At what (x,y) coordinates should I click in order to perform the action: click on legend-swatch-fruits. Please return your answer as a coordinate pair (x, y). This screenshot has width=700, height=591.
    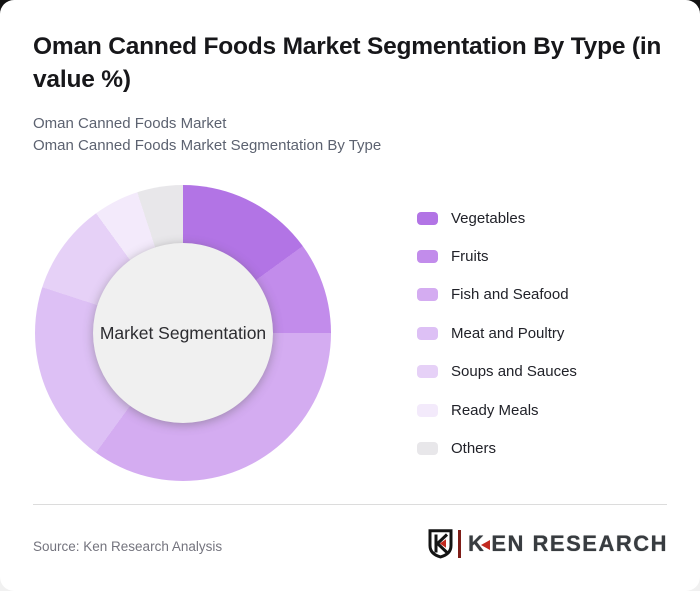
    Looking at the image, I should click on (427, 257).